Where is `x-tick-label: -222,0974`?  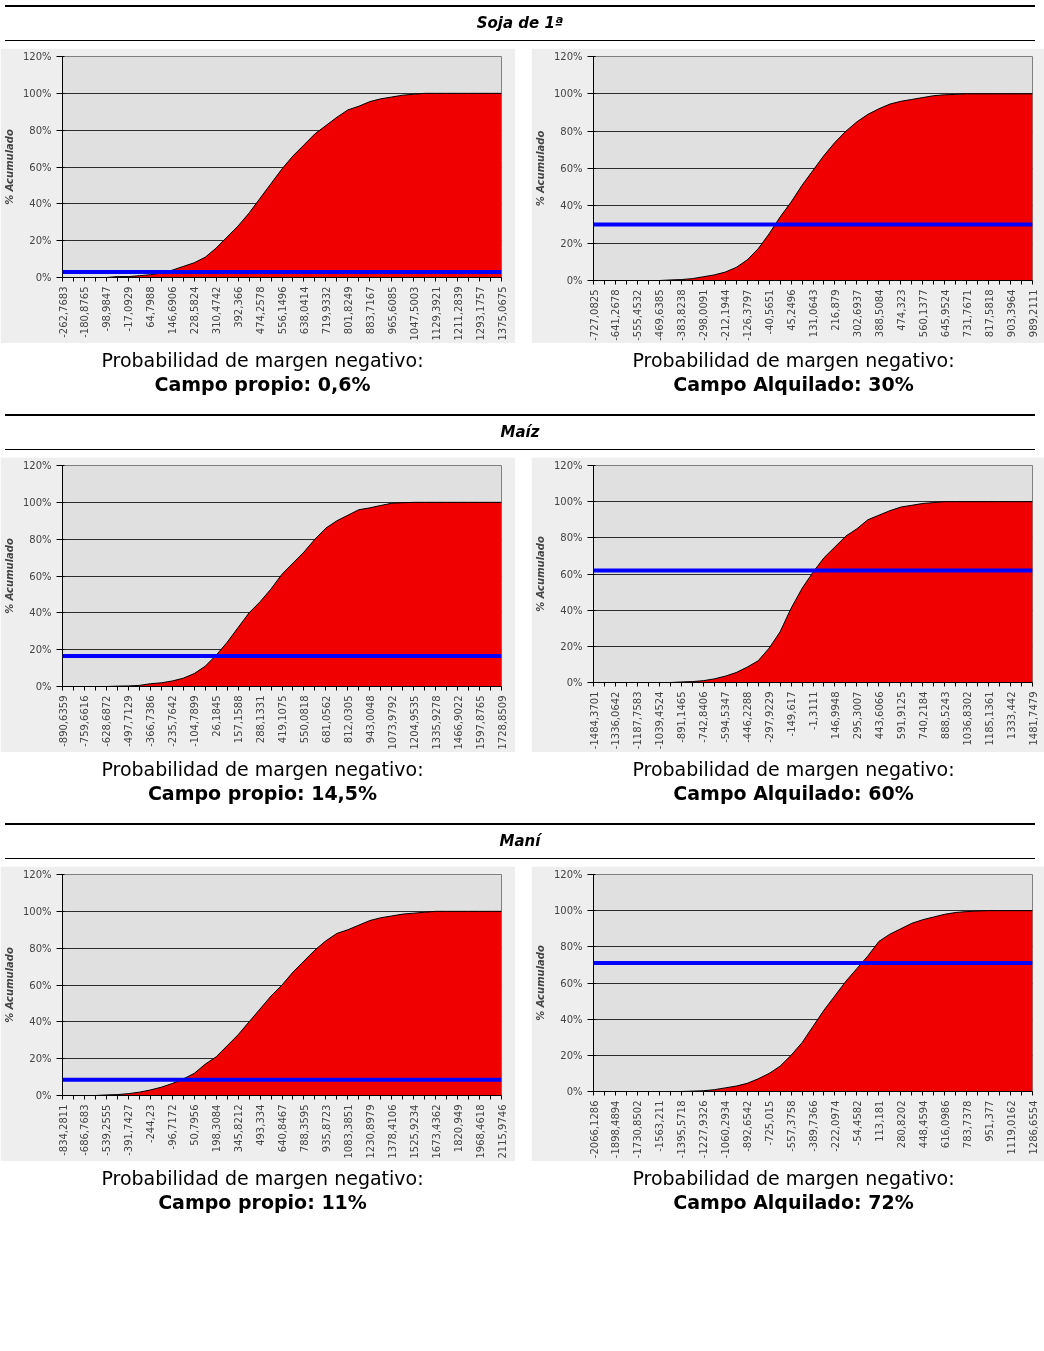
x-tick-label: -222,0974 is located at coordinates (835, 1126).